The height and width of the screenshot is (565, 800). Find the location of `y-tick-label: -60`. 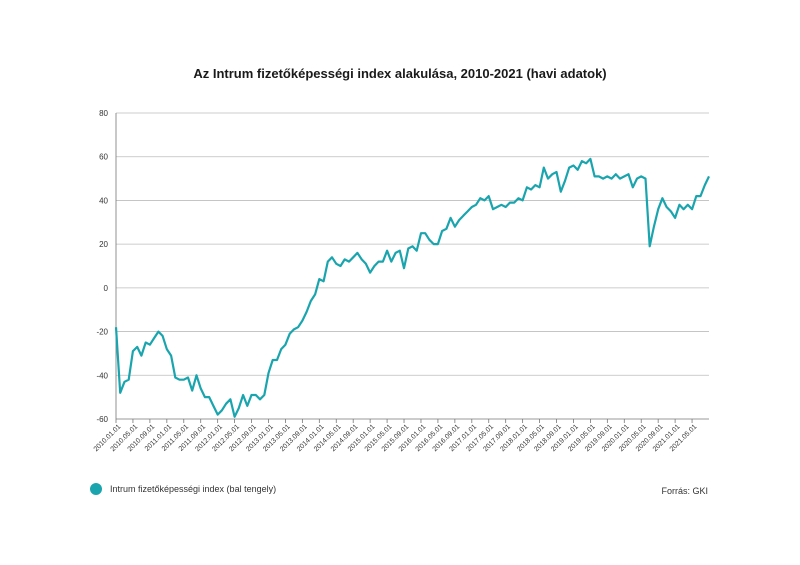

y-tick-label: -60 is located at coordinates (102, 419).